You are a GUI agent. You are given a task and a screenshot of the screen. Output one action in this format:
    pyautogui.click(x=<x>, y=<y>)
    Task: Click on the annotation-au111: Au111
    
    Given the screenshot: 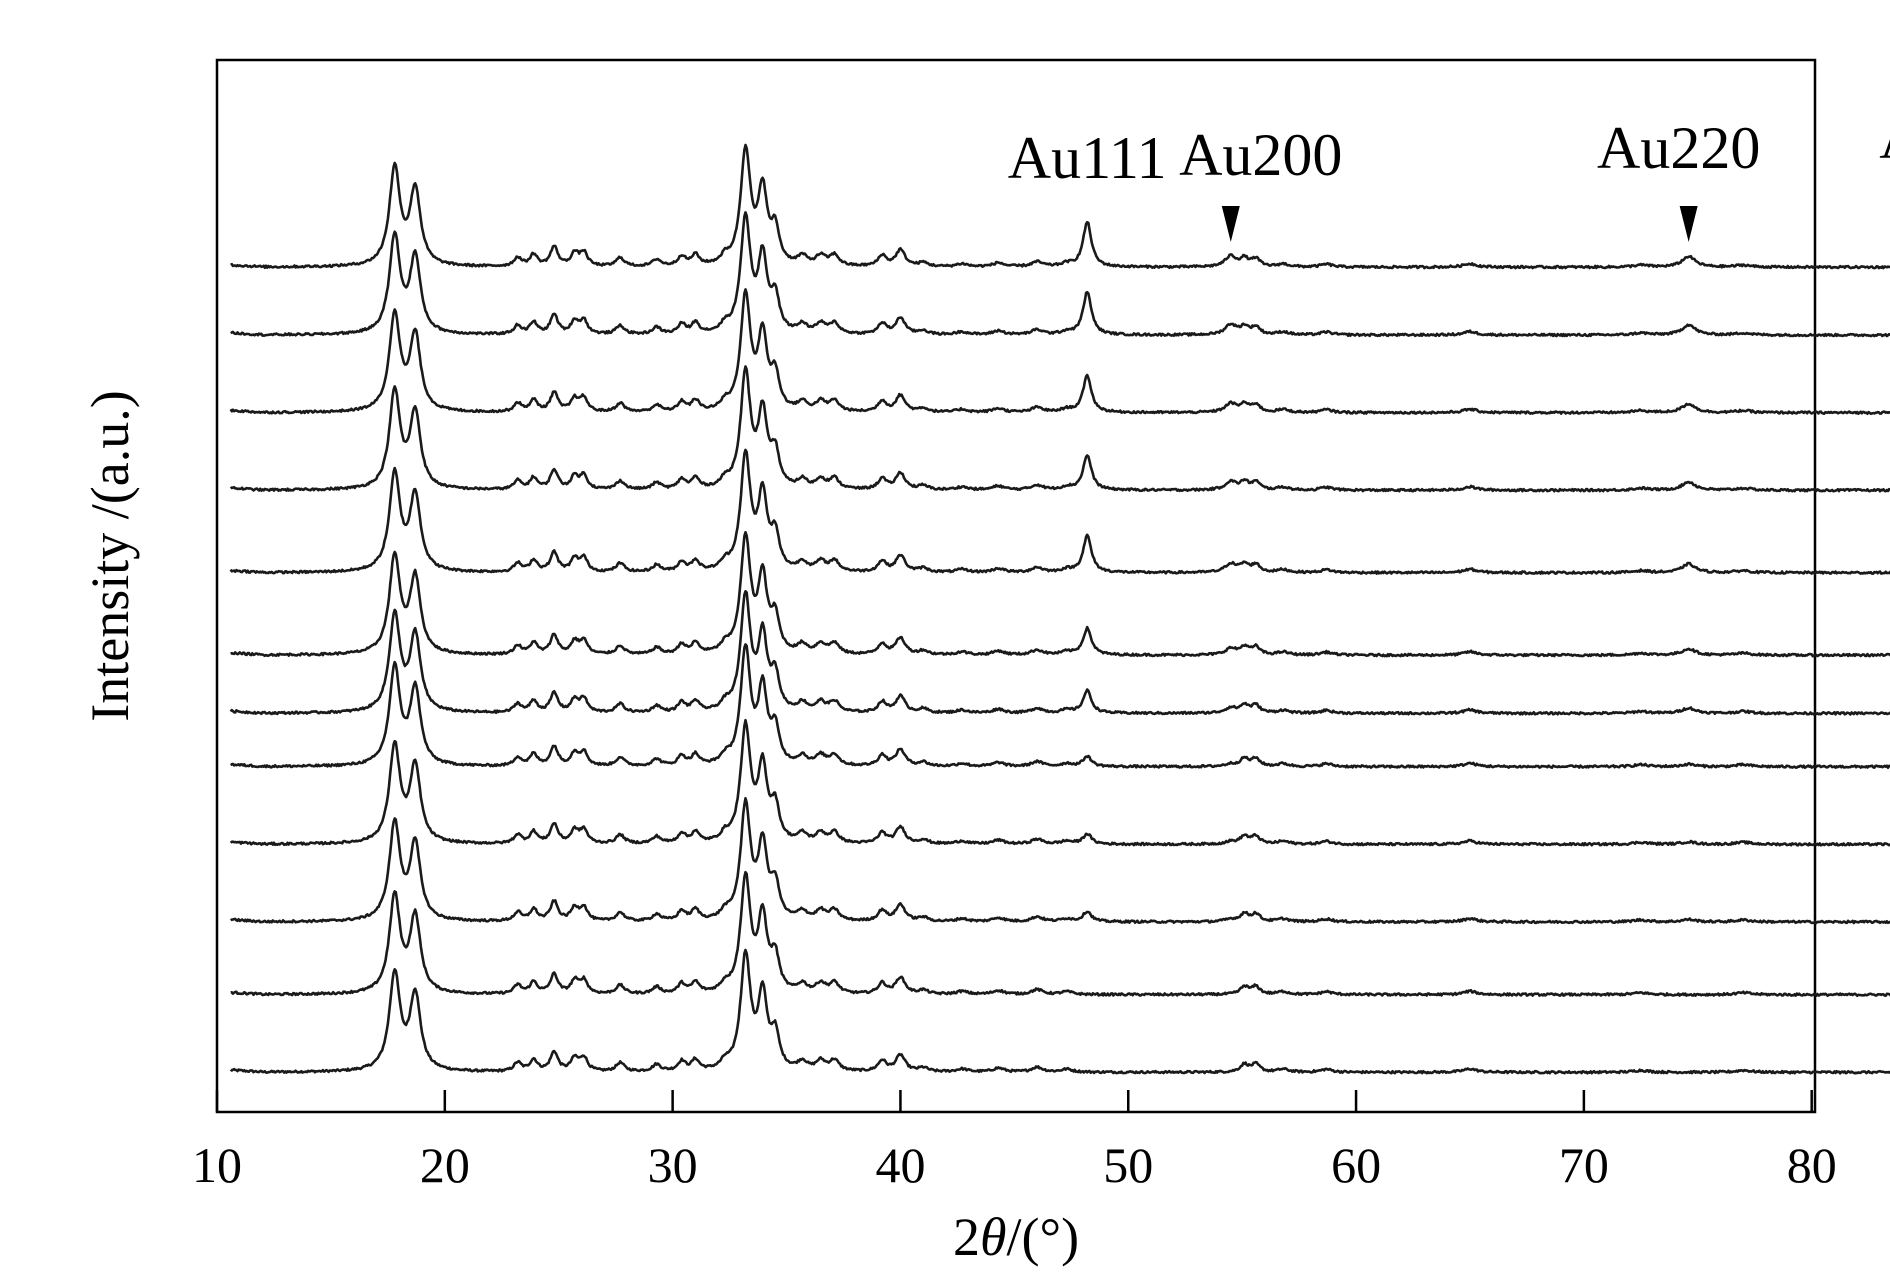 What is the action you would take?
    pyautogui.click(x=1087, y=158)
    